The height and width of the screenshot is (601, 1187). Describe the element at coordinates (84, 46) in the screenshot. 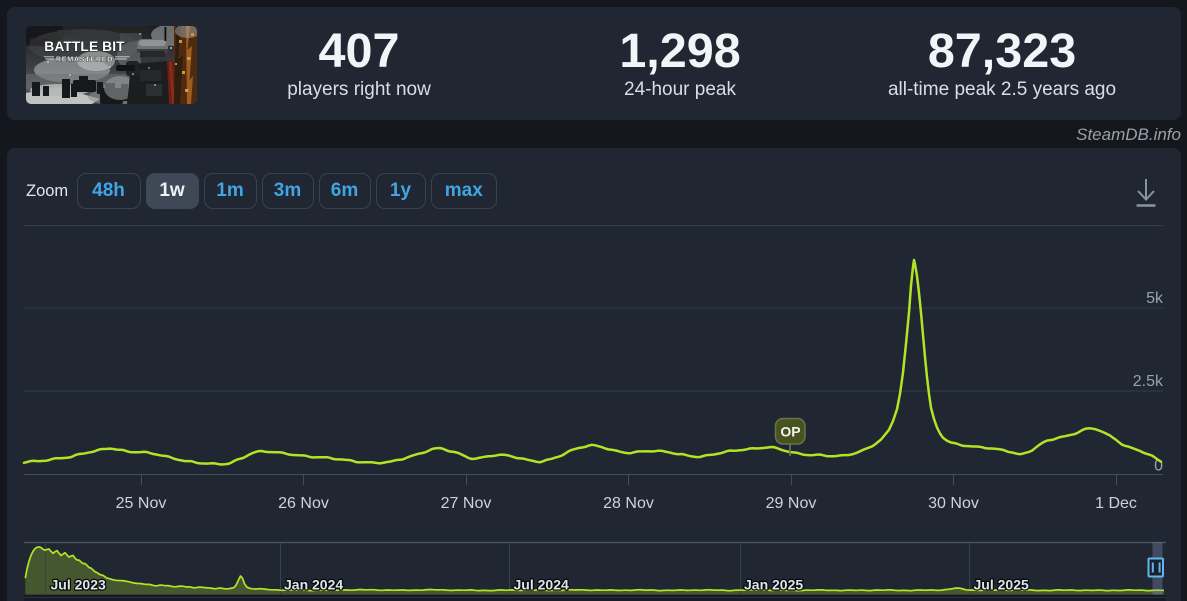

I see `svg-text: BATTLE BIT` at that location.